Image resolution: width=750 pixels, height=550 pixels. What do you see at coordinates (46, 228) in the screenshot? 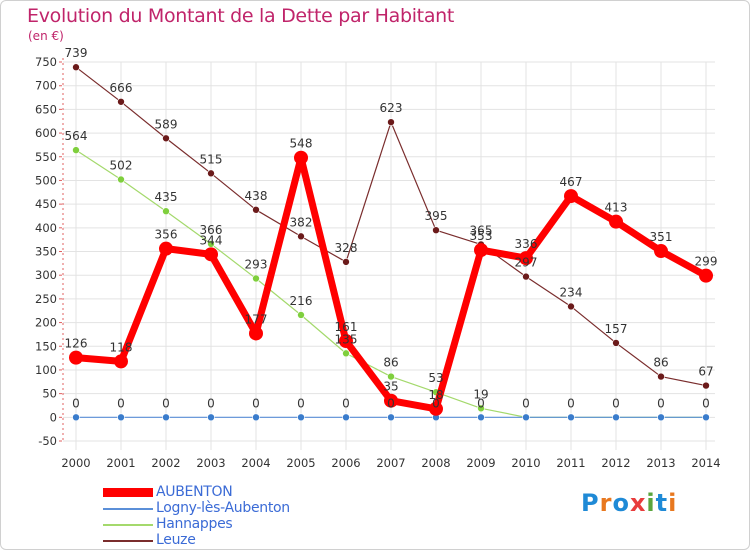
I see `y-tick-label: 400` at bounding box center [46, 228].